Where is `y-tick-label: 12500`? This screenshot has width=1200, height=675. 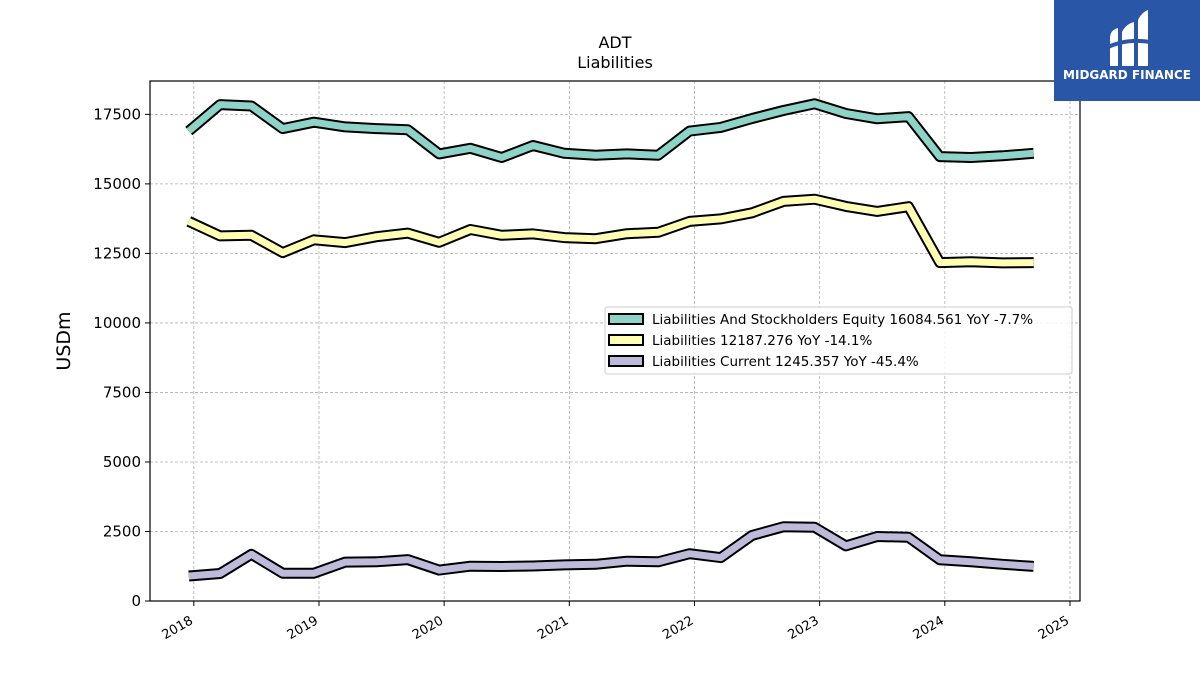 y-tick-label: 12500 is located at coordinates (117, 253).